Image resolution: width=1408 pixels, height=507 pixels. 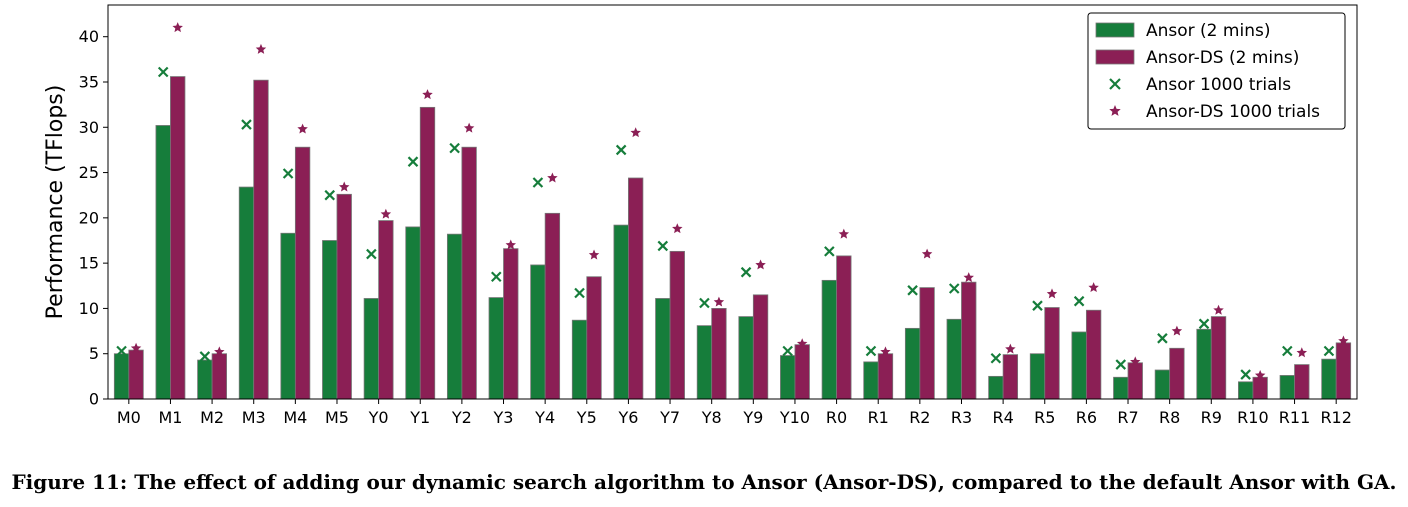 I want to click on ansor-1000-marker-r8, so click(x=1162, y=338).